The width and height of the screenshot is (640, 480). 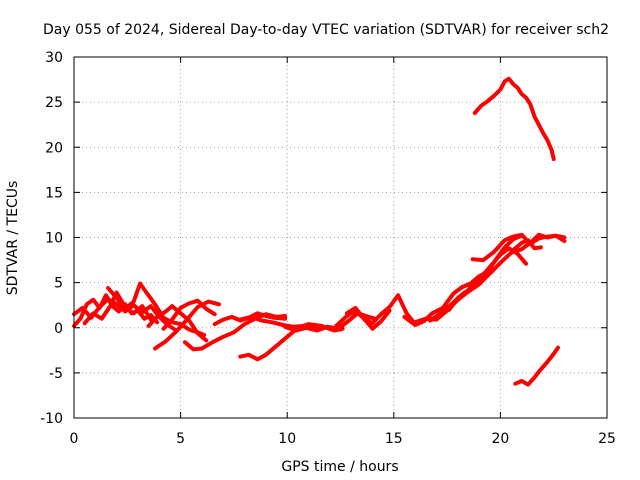 What do you see at coordinates (287, 439) in the screenshot?
I see `x-tick-label: 10` at bounding box center [287, 439].